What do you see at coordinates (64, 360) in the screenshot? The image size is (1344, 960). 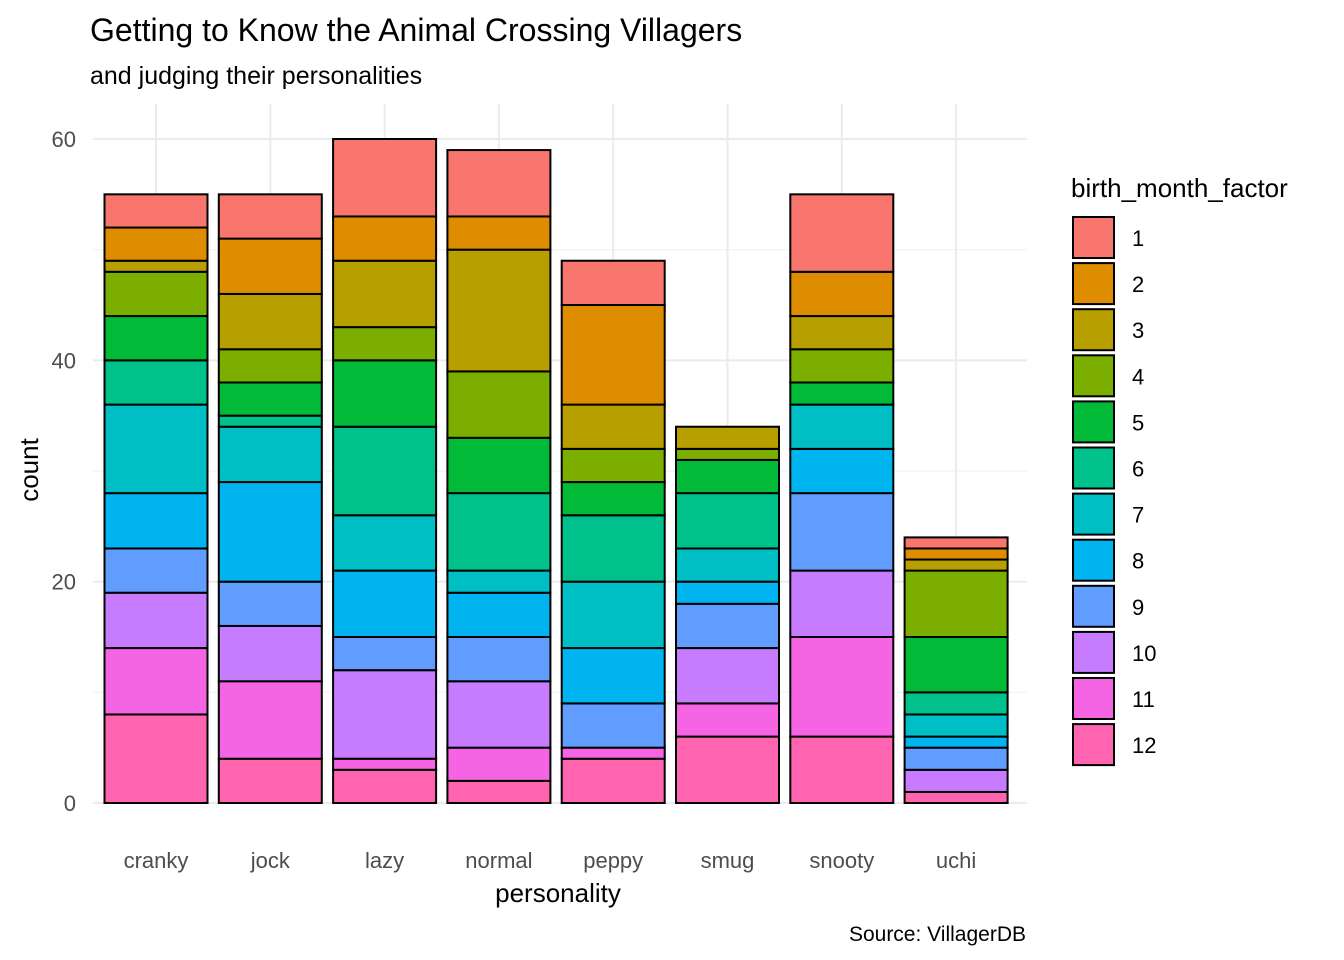 I see `y-tick-label: 40` at bounding box center [64, 360].